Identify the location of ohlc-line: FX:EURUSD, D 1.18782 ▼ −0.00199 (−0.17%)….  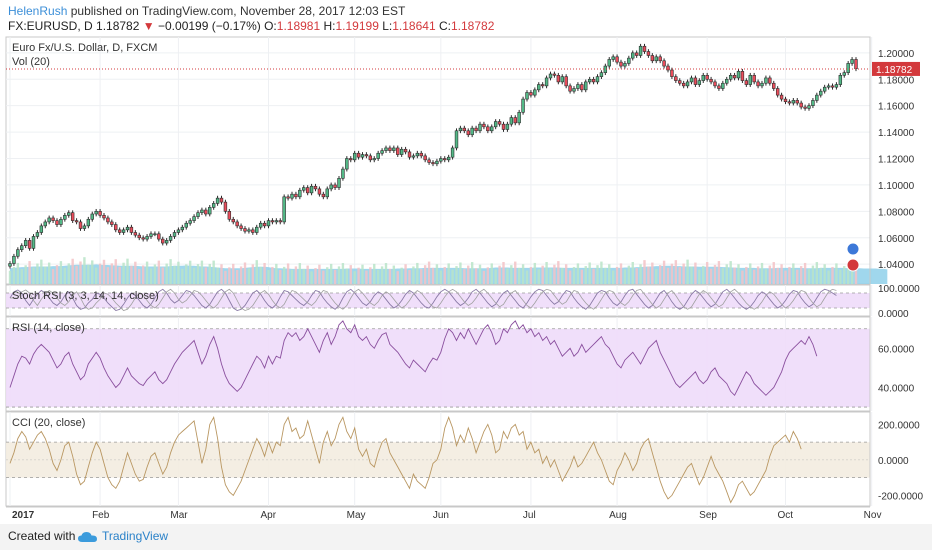
(251, 26).